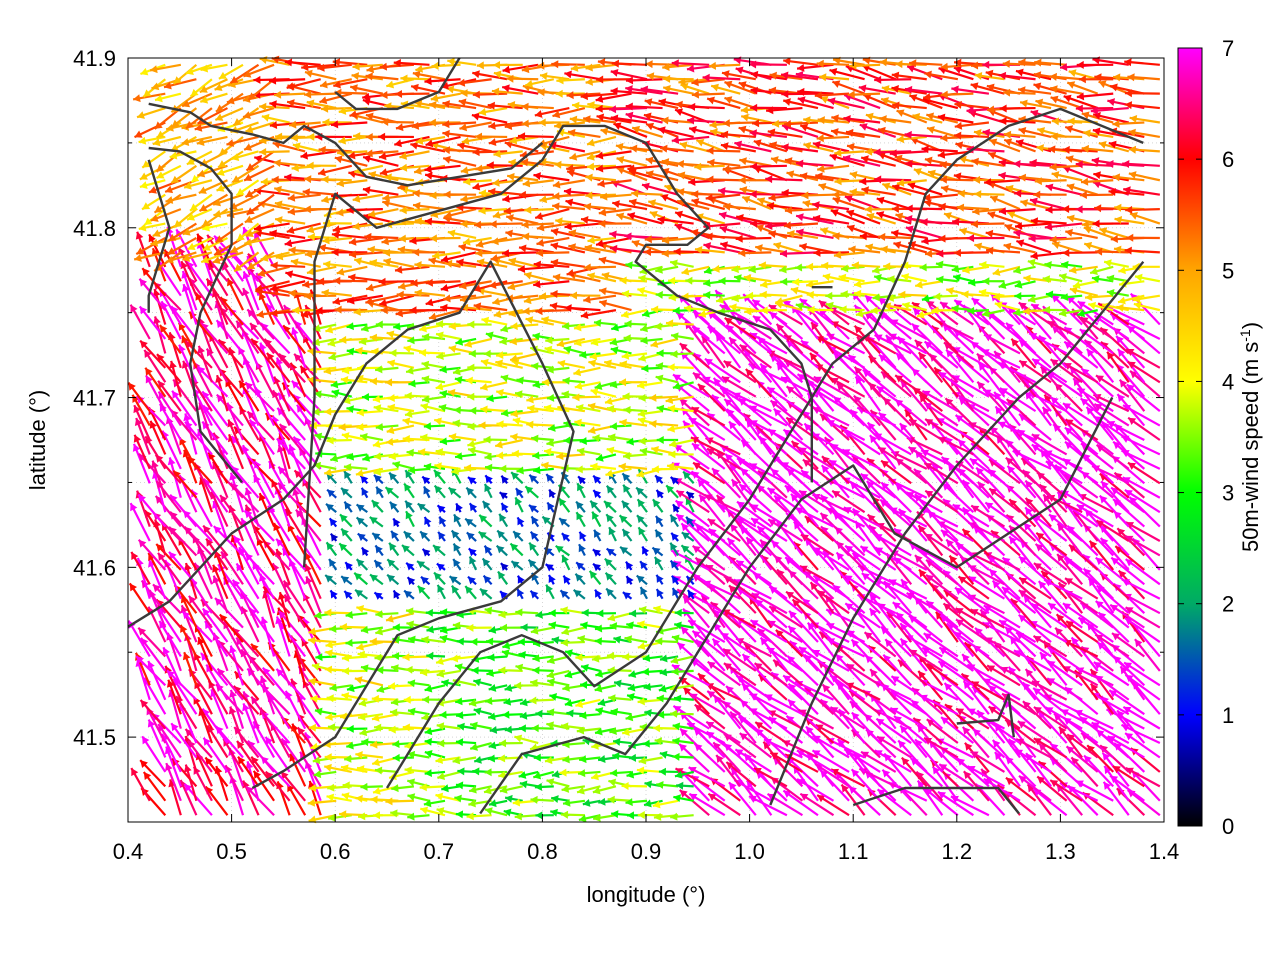  Describe the element at coordinates (94, 58) in the screenshot. I see `y-tick-label: 41.9` at that location.